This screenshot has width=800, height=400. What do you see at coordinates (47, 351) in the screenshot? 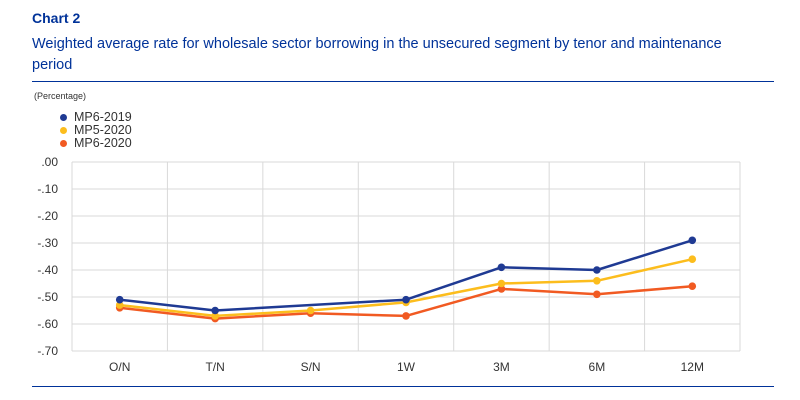
I see `y-tick-label: -.70` at bounding box center [47, 351].